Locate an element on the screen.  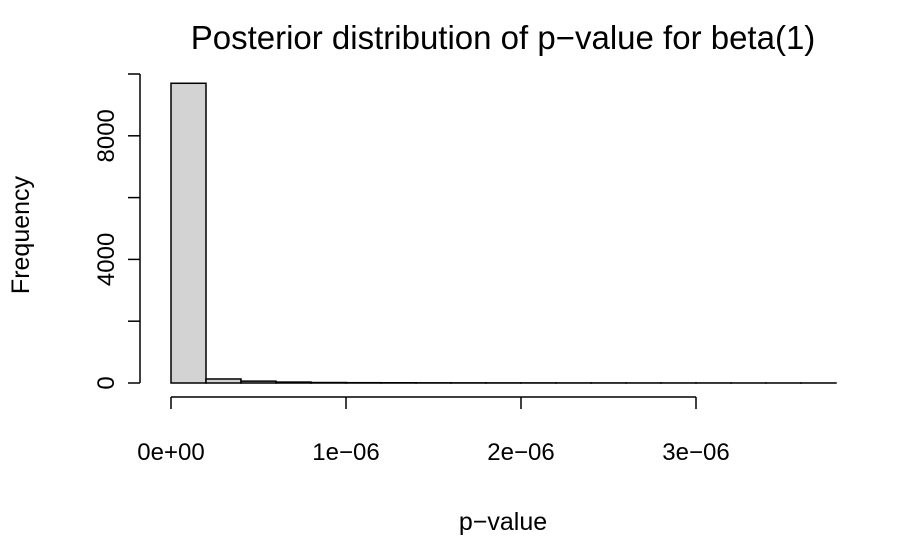
y-axis-label: Frequency is located at coordinates (21, 234).